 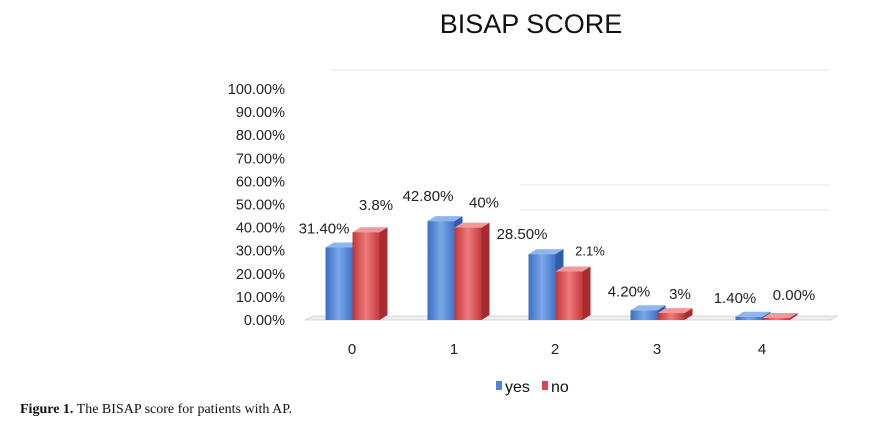 What do you see at coordinates (260, 206) in the screenshot?
I see `y-tick-label: 50.00%` at bounding box center [260, 206].